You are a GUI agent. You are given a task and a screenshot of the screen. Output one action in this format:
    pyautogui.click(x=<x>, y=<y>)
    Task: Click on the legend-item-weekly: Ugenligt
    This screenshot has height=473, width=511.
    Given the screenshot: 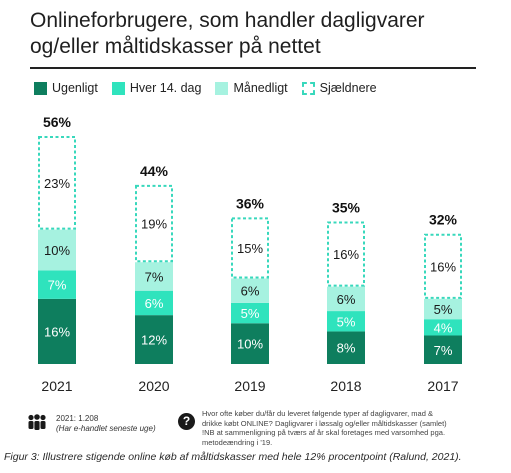 What is the action you would take?
    pyautogui.click(x=66, y=88)
    